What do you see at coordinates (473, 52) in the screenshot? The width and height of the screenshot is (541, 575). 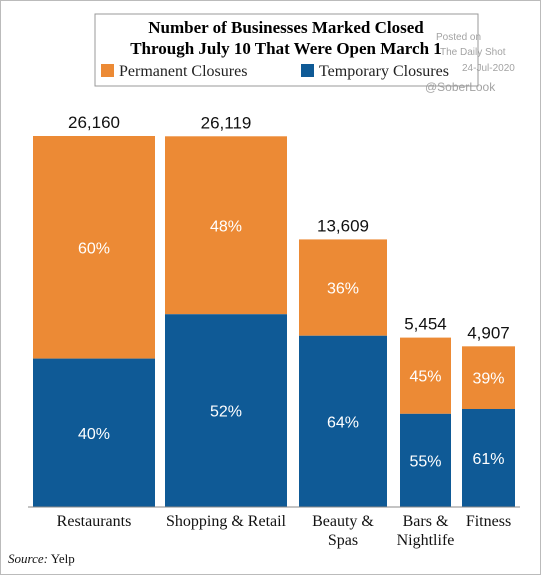 I see `watermark: The Daily Shot` at bounding box center [473, 52].